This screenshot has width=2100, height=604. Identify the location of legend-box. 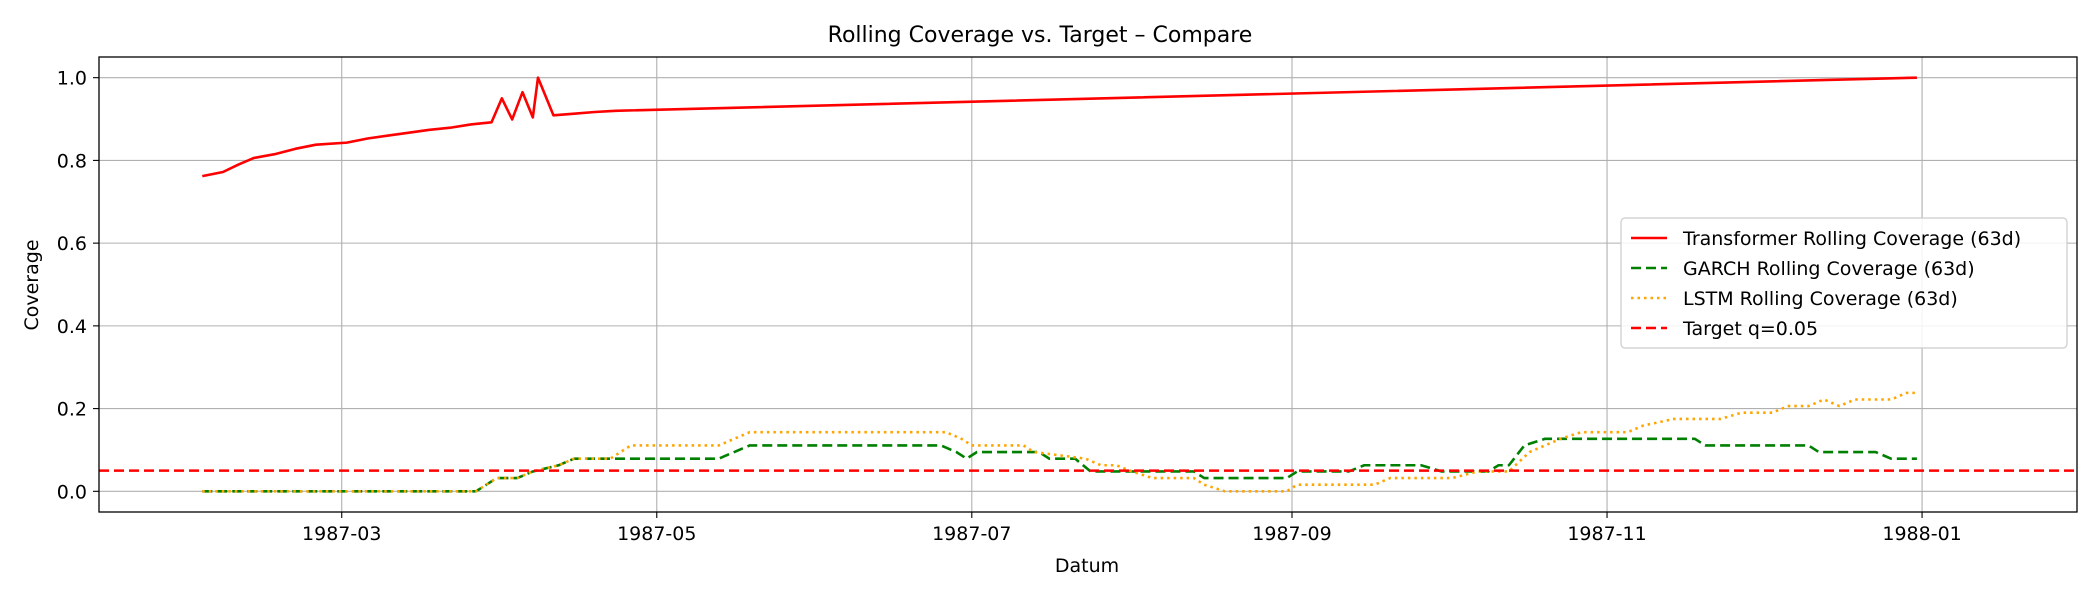
(1844, 283).